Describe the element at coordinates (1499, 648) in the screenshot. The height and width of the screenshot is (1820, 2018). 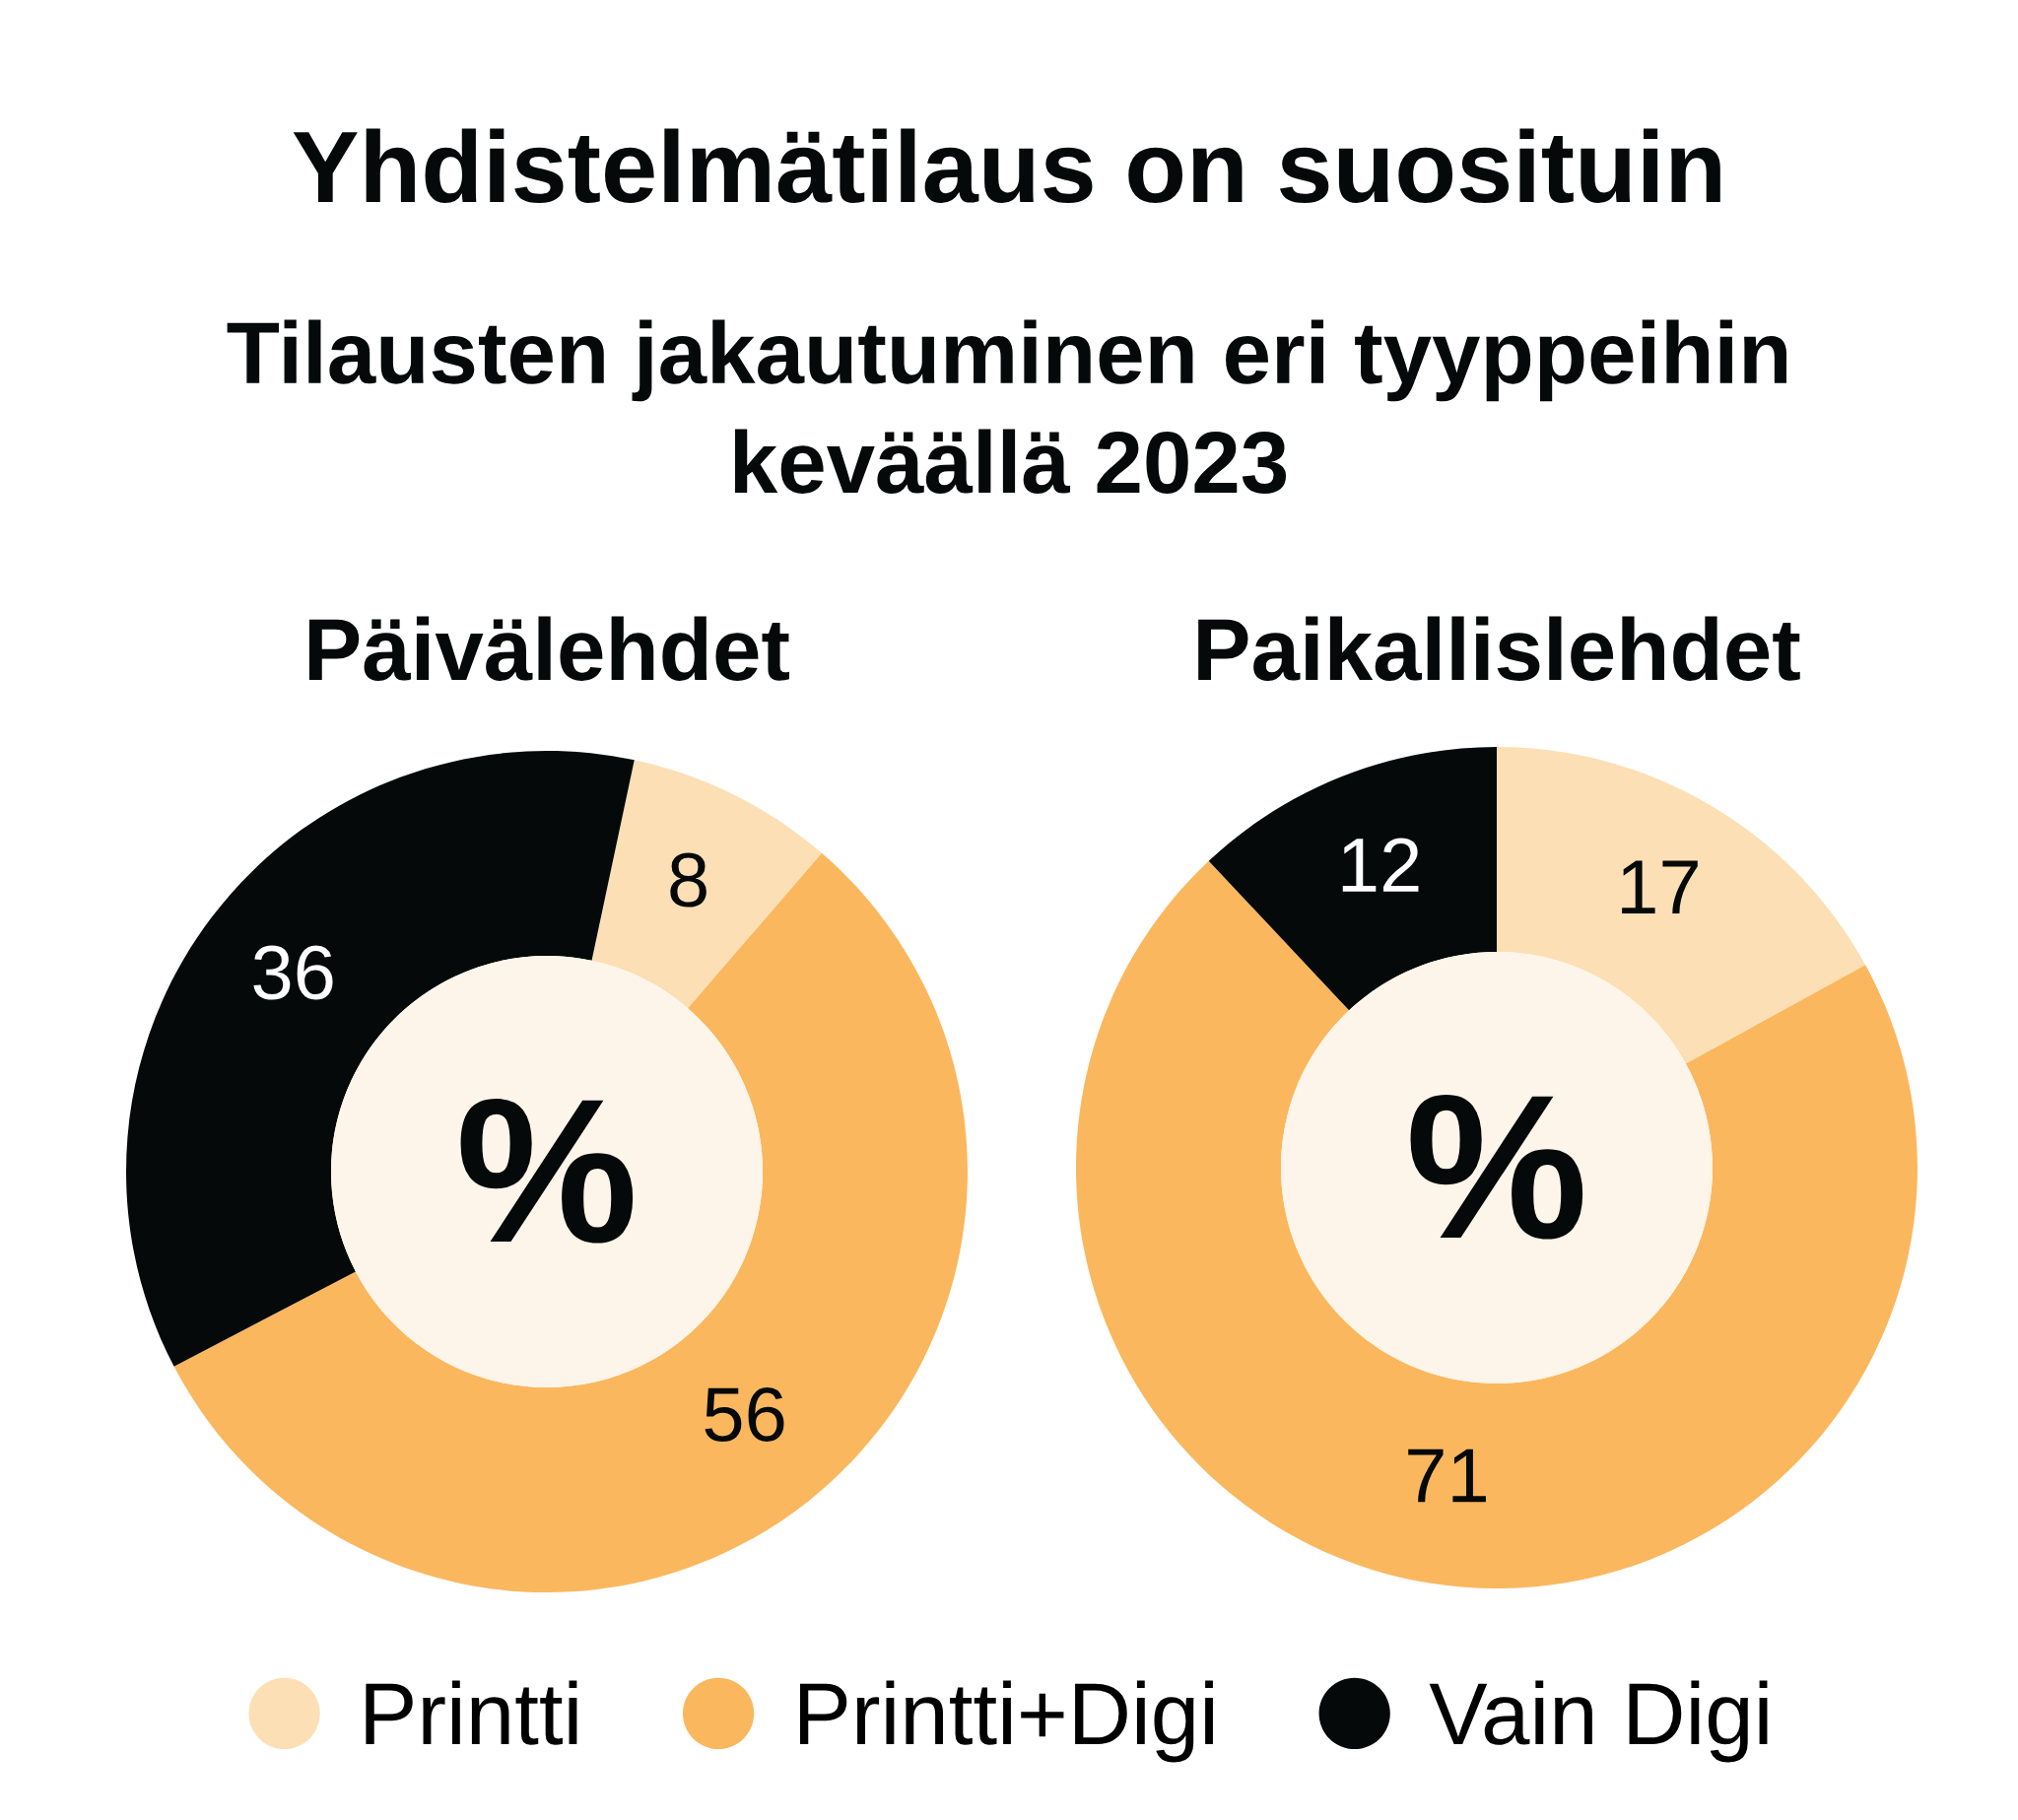
I see `slice-label: Paikallislehdet` at that location.